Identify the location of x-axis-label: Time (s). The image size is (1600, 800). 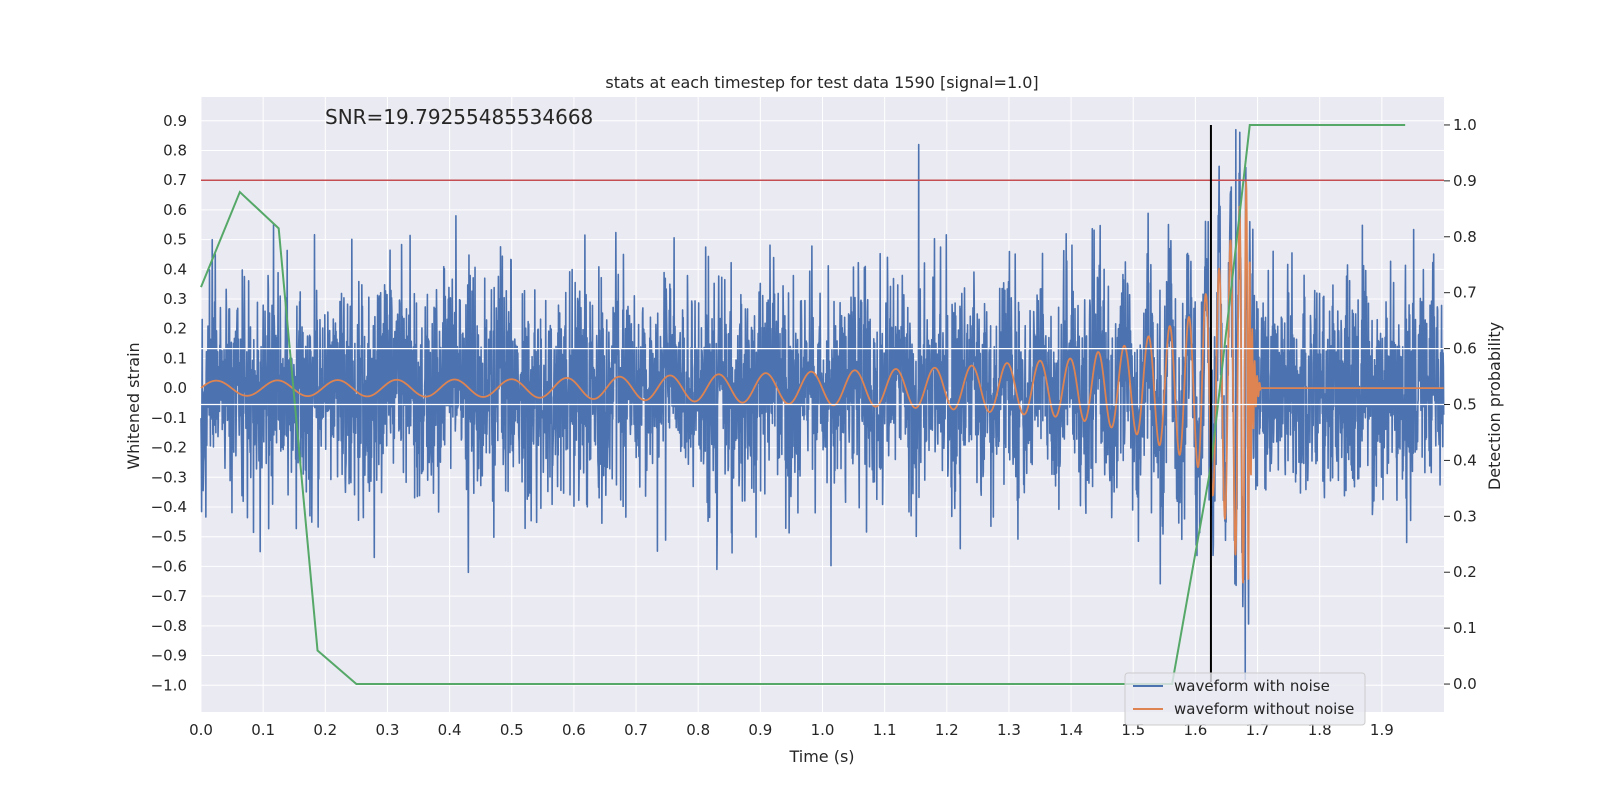
(821, 756).